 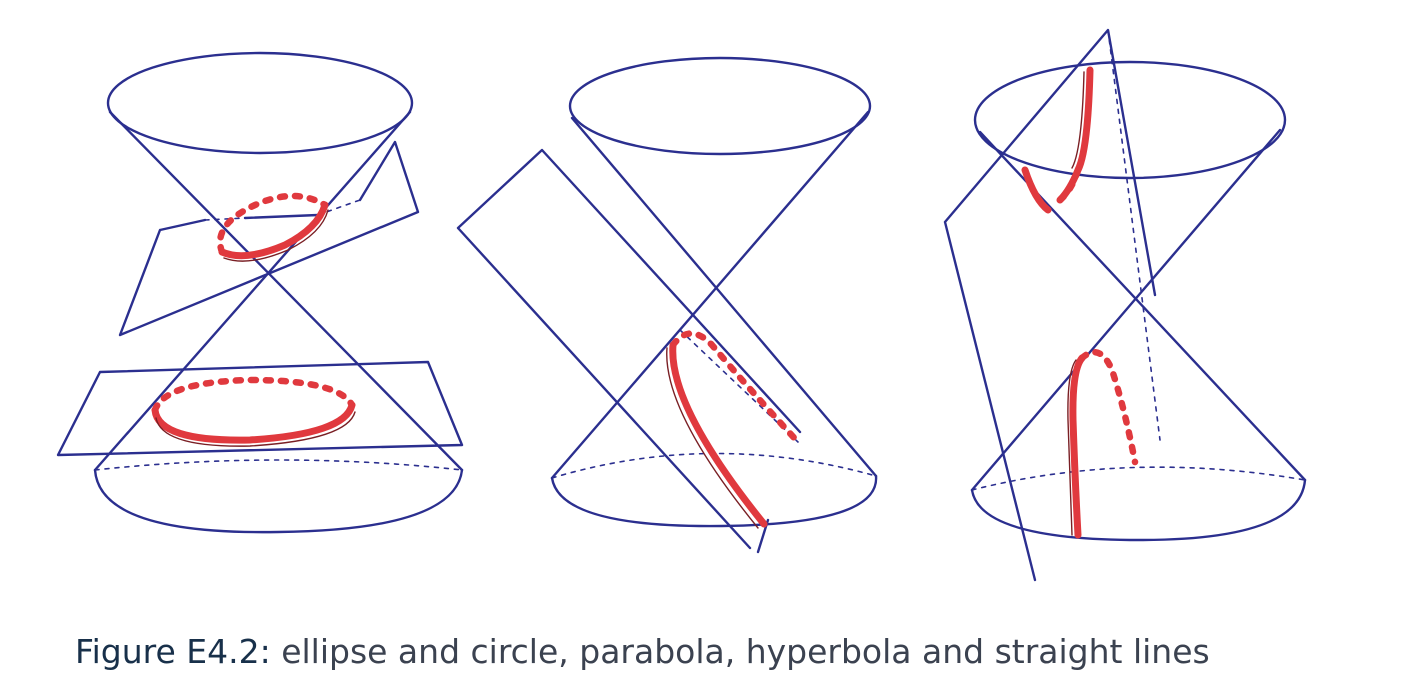 I want to click on hyperbola-lower-branch-edge, so click(x=1072, y=447).